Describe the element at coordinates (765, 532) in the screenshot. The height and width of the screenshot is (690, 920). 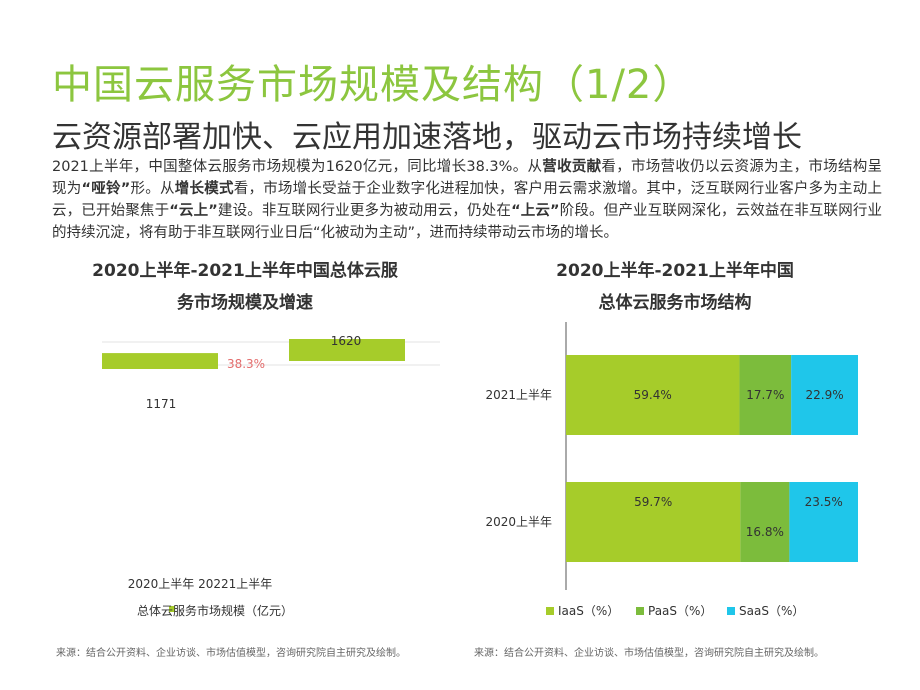
I see `data-label-PaaS（%）-2020上半年: 16.8%` at that location.